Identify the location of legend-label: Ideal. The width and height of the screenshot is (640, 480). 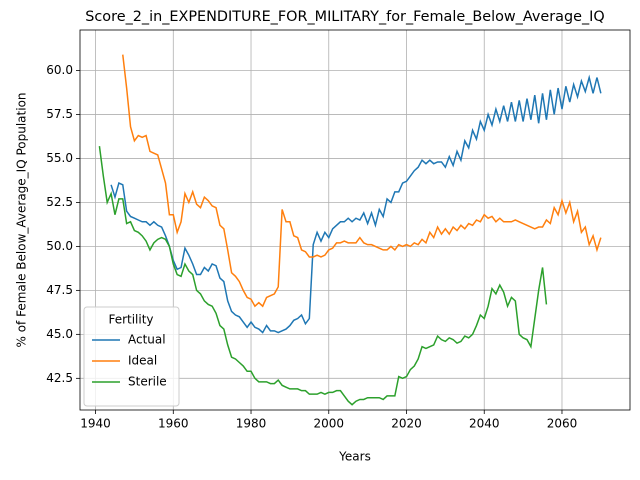
(142, 361).